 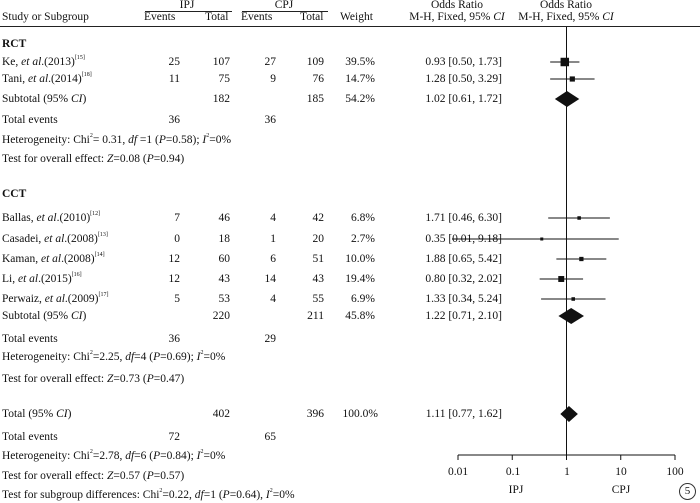 What do you see at coordinates (177, 299) in the screenshot?
I see `ipj-events: 5` at bounding box center [177, 299].